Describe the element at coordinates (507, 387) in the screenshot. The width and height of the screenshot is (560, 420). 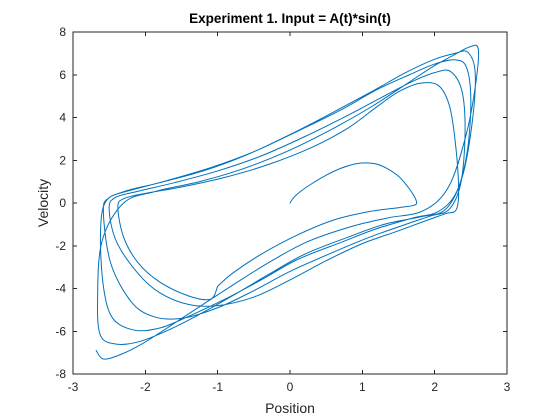
I see `x-tick-label: 3` at that location.